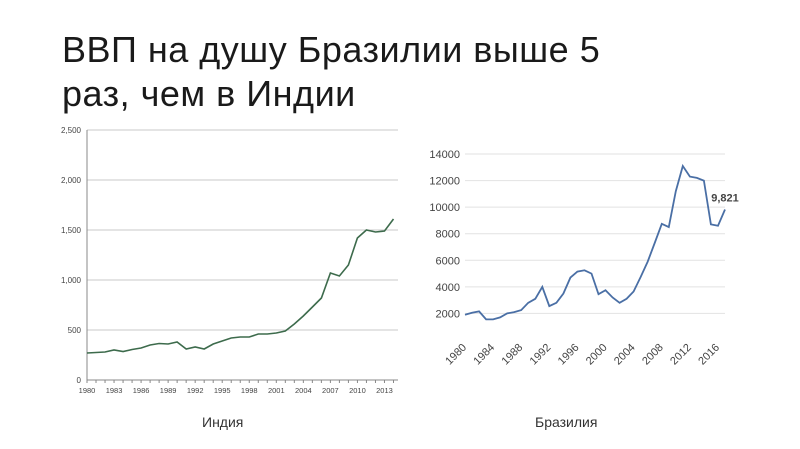 The width and height of the screenshot is (800, 449). I want to click on brazil-x-tick-label: 1980, so click(456, 355).